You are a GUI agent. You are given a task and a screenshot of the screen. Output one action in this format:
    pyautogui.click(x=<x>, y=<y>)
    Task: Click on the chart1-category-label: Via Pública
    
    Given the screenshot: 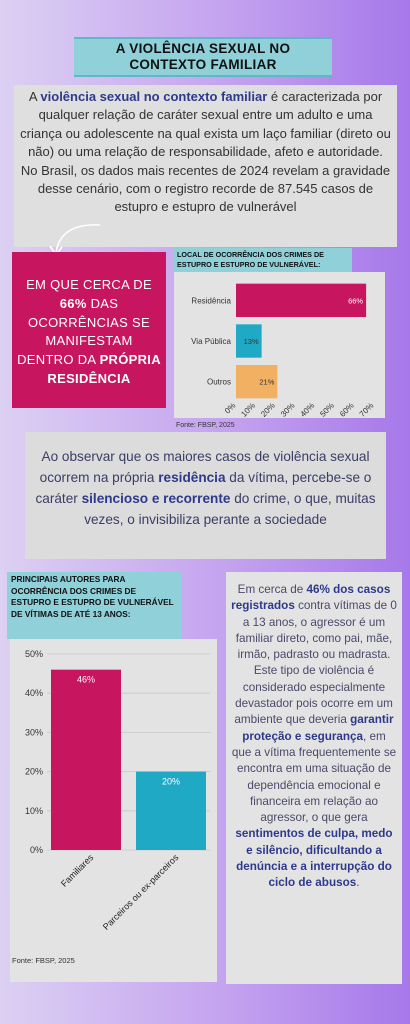 What is the action you would take?
    pyautogui.click(x=211, y=341)
    